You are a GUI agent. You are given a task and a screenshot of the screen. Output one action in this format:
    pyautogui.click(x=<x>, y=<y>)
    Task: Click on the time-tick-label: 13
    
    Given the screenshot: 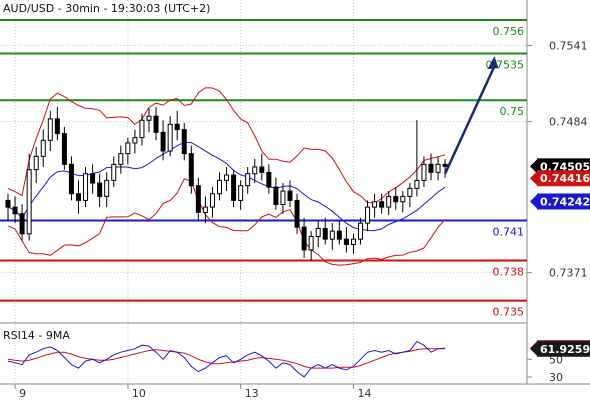 What is the action you would take?
    pyautogui.click(x=252, y=393)
    